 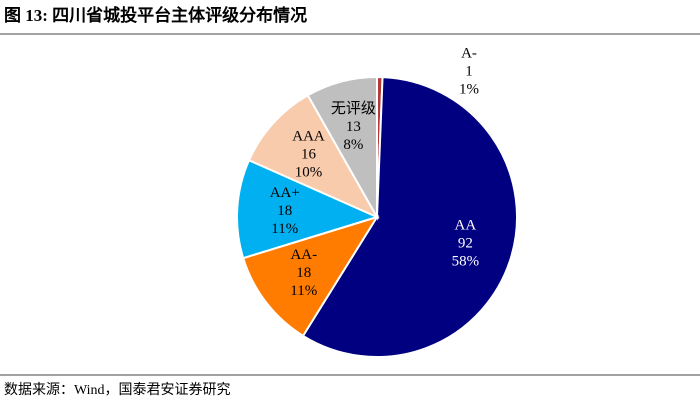 I want to click on source-note: 数据来源：Wind，国泰君安证券研究, so click(x=117, y=390).